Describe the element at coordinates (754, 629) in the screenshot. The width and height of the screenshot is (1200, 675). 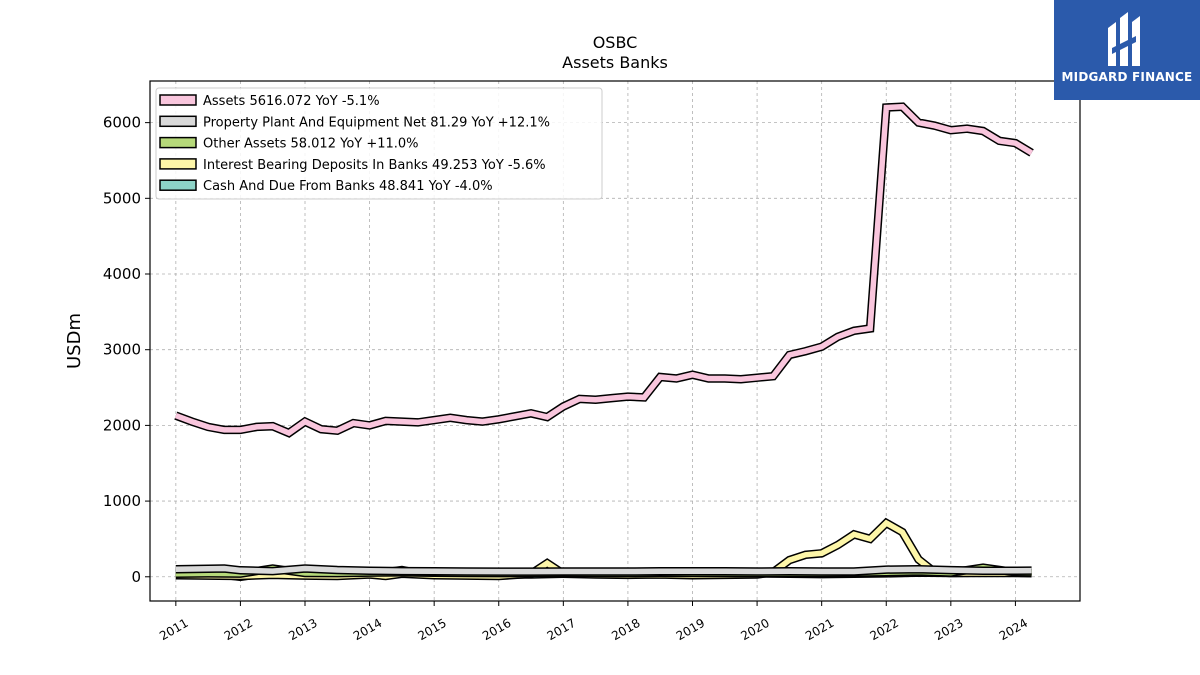
I see `x-tick-label: 2020` at that location.